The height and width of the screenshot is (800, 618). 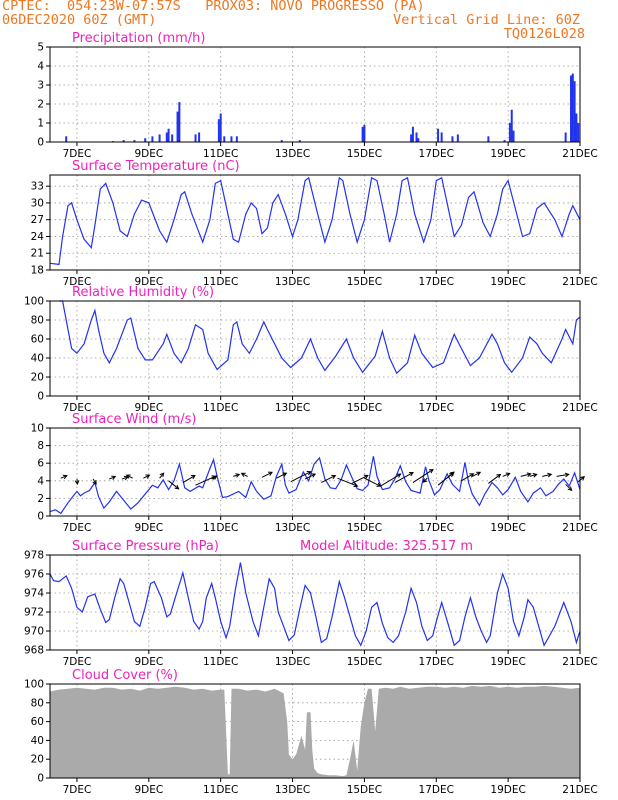 What do you see at coordinates (40, 446) in the screenshot?
I see `y-tick-label: 8` at bounding box center [40, 446].